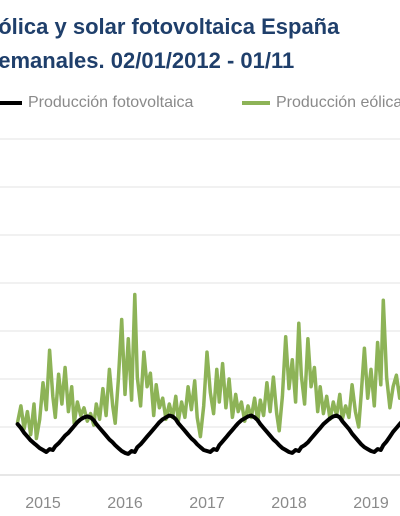  Describe the element at coordinates (338, 102) in the screenshot. I see `legend-label-eolica: Producción eólica` at that location.